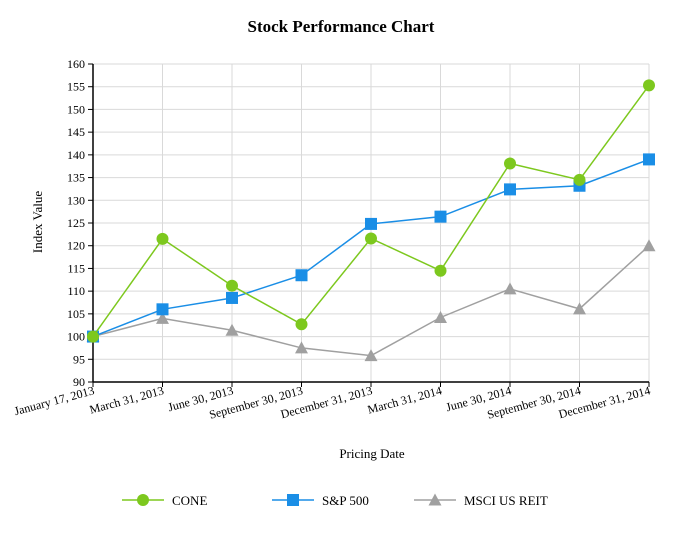 Image resolution: width=682 pixels, height=537 pixels. Describe the element at coordinates (76, 337) in the screenshot. I see `y-tick-label-2: 100` at that location.